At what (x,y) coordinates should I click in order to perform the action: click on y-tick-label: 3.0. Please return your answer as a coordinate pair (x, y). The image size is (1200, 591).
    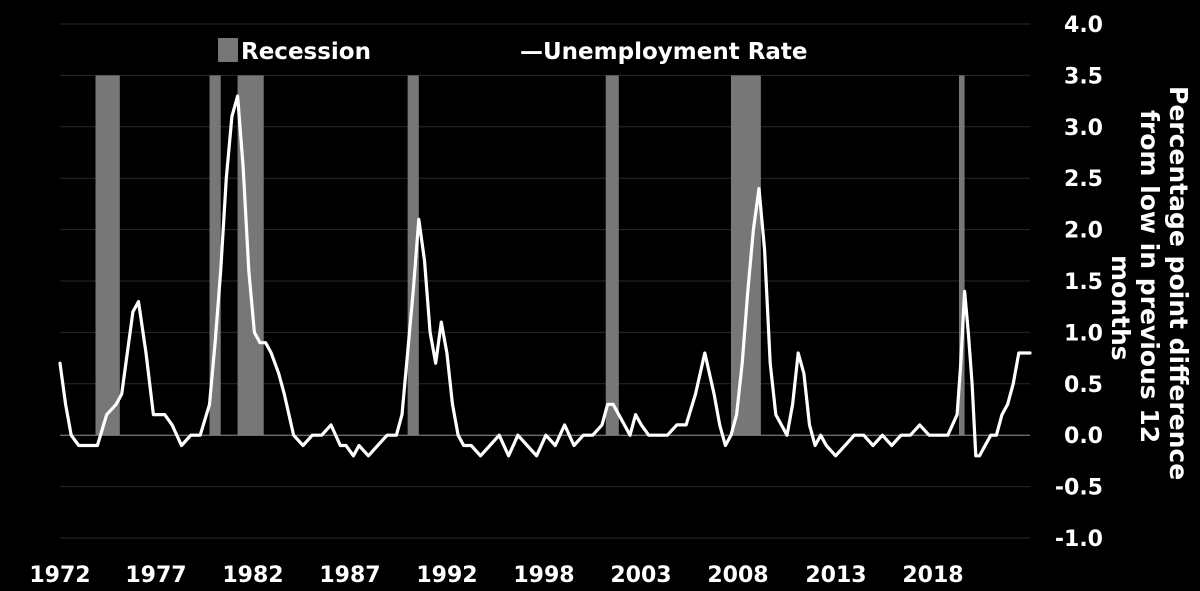
    Looking at the image, I should click on (1083, 128).